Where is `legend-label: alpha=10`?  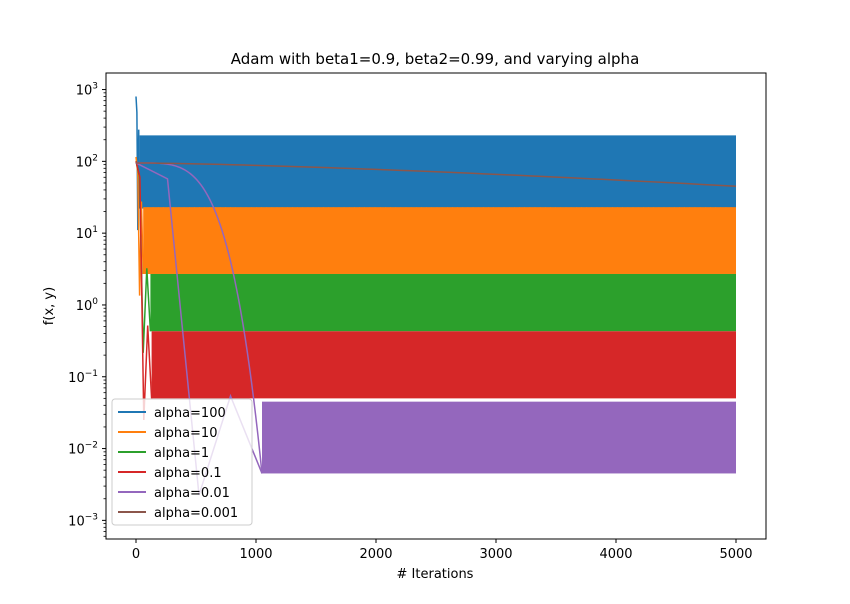
legend-label: alpha=10 is located at coordinates (185, 433).